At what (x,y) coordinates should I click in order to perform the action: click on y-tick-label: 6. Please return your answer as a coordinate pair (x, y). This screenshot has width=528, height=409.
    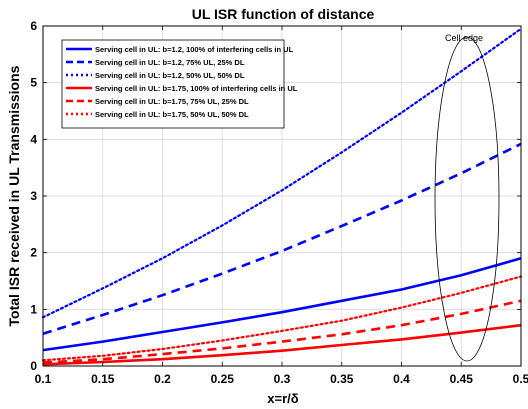
    Looking at the image, I should click on (33, 26).